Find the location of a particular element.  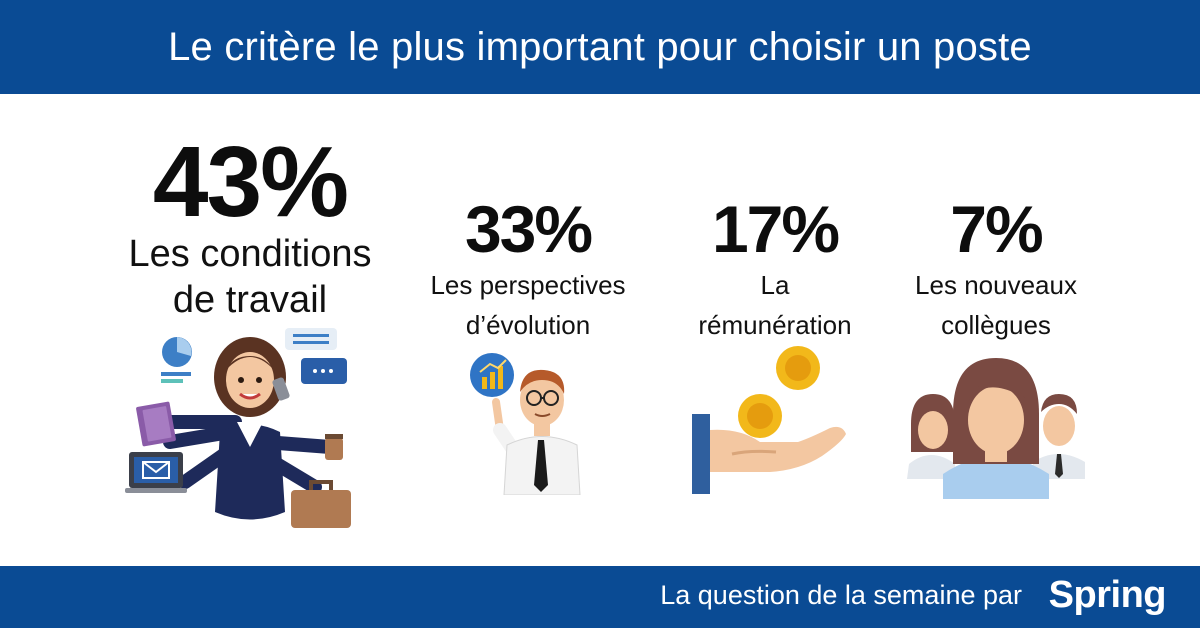

stat-salary: 17% La rémunération is located at coordinates (775, 269).